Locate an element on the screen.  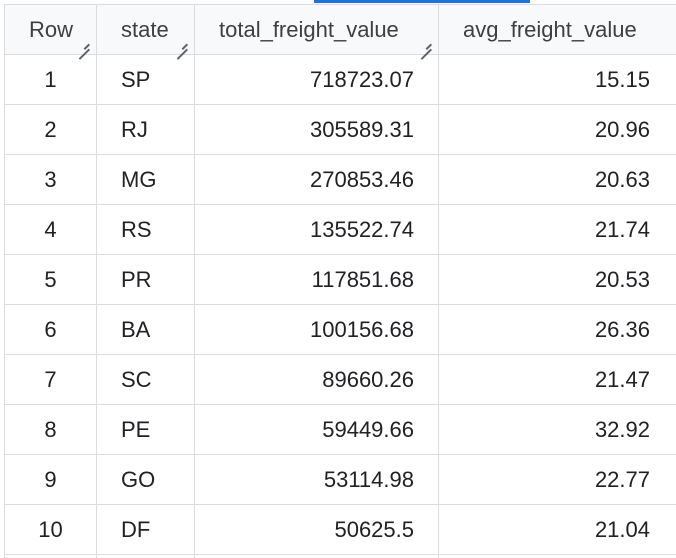
column-header-state: state is located at coordinates (145, 29).